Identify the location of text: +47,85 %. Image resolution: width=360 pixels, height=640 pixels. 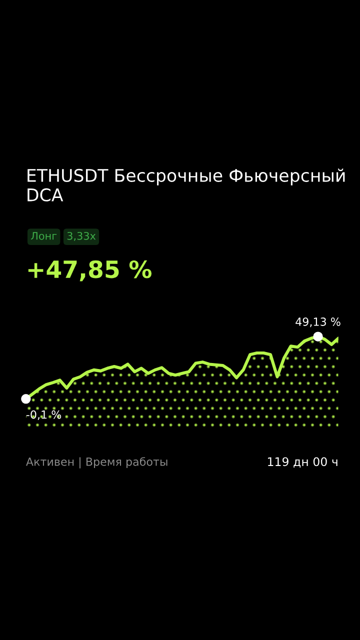
(90, 271).